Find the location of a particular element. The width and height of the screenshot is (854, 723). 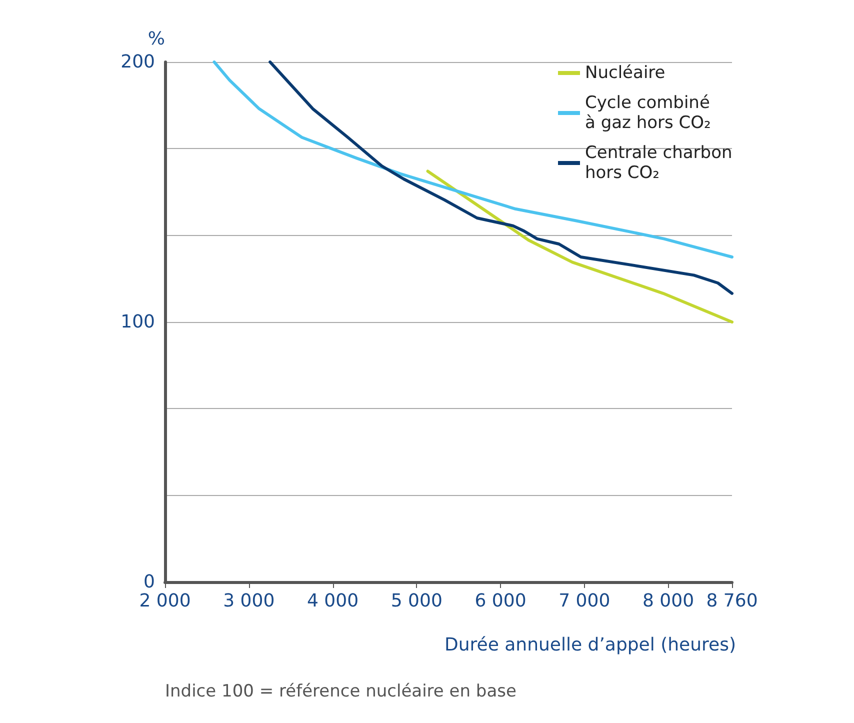

x-tick-label: 6 000 is located at coordinates (500, 601).